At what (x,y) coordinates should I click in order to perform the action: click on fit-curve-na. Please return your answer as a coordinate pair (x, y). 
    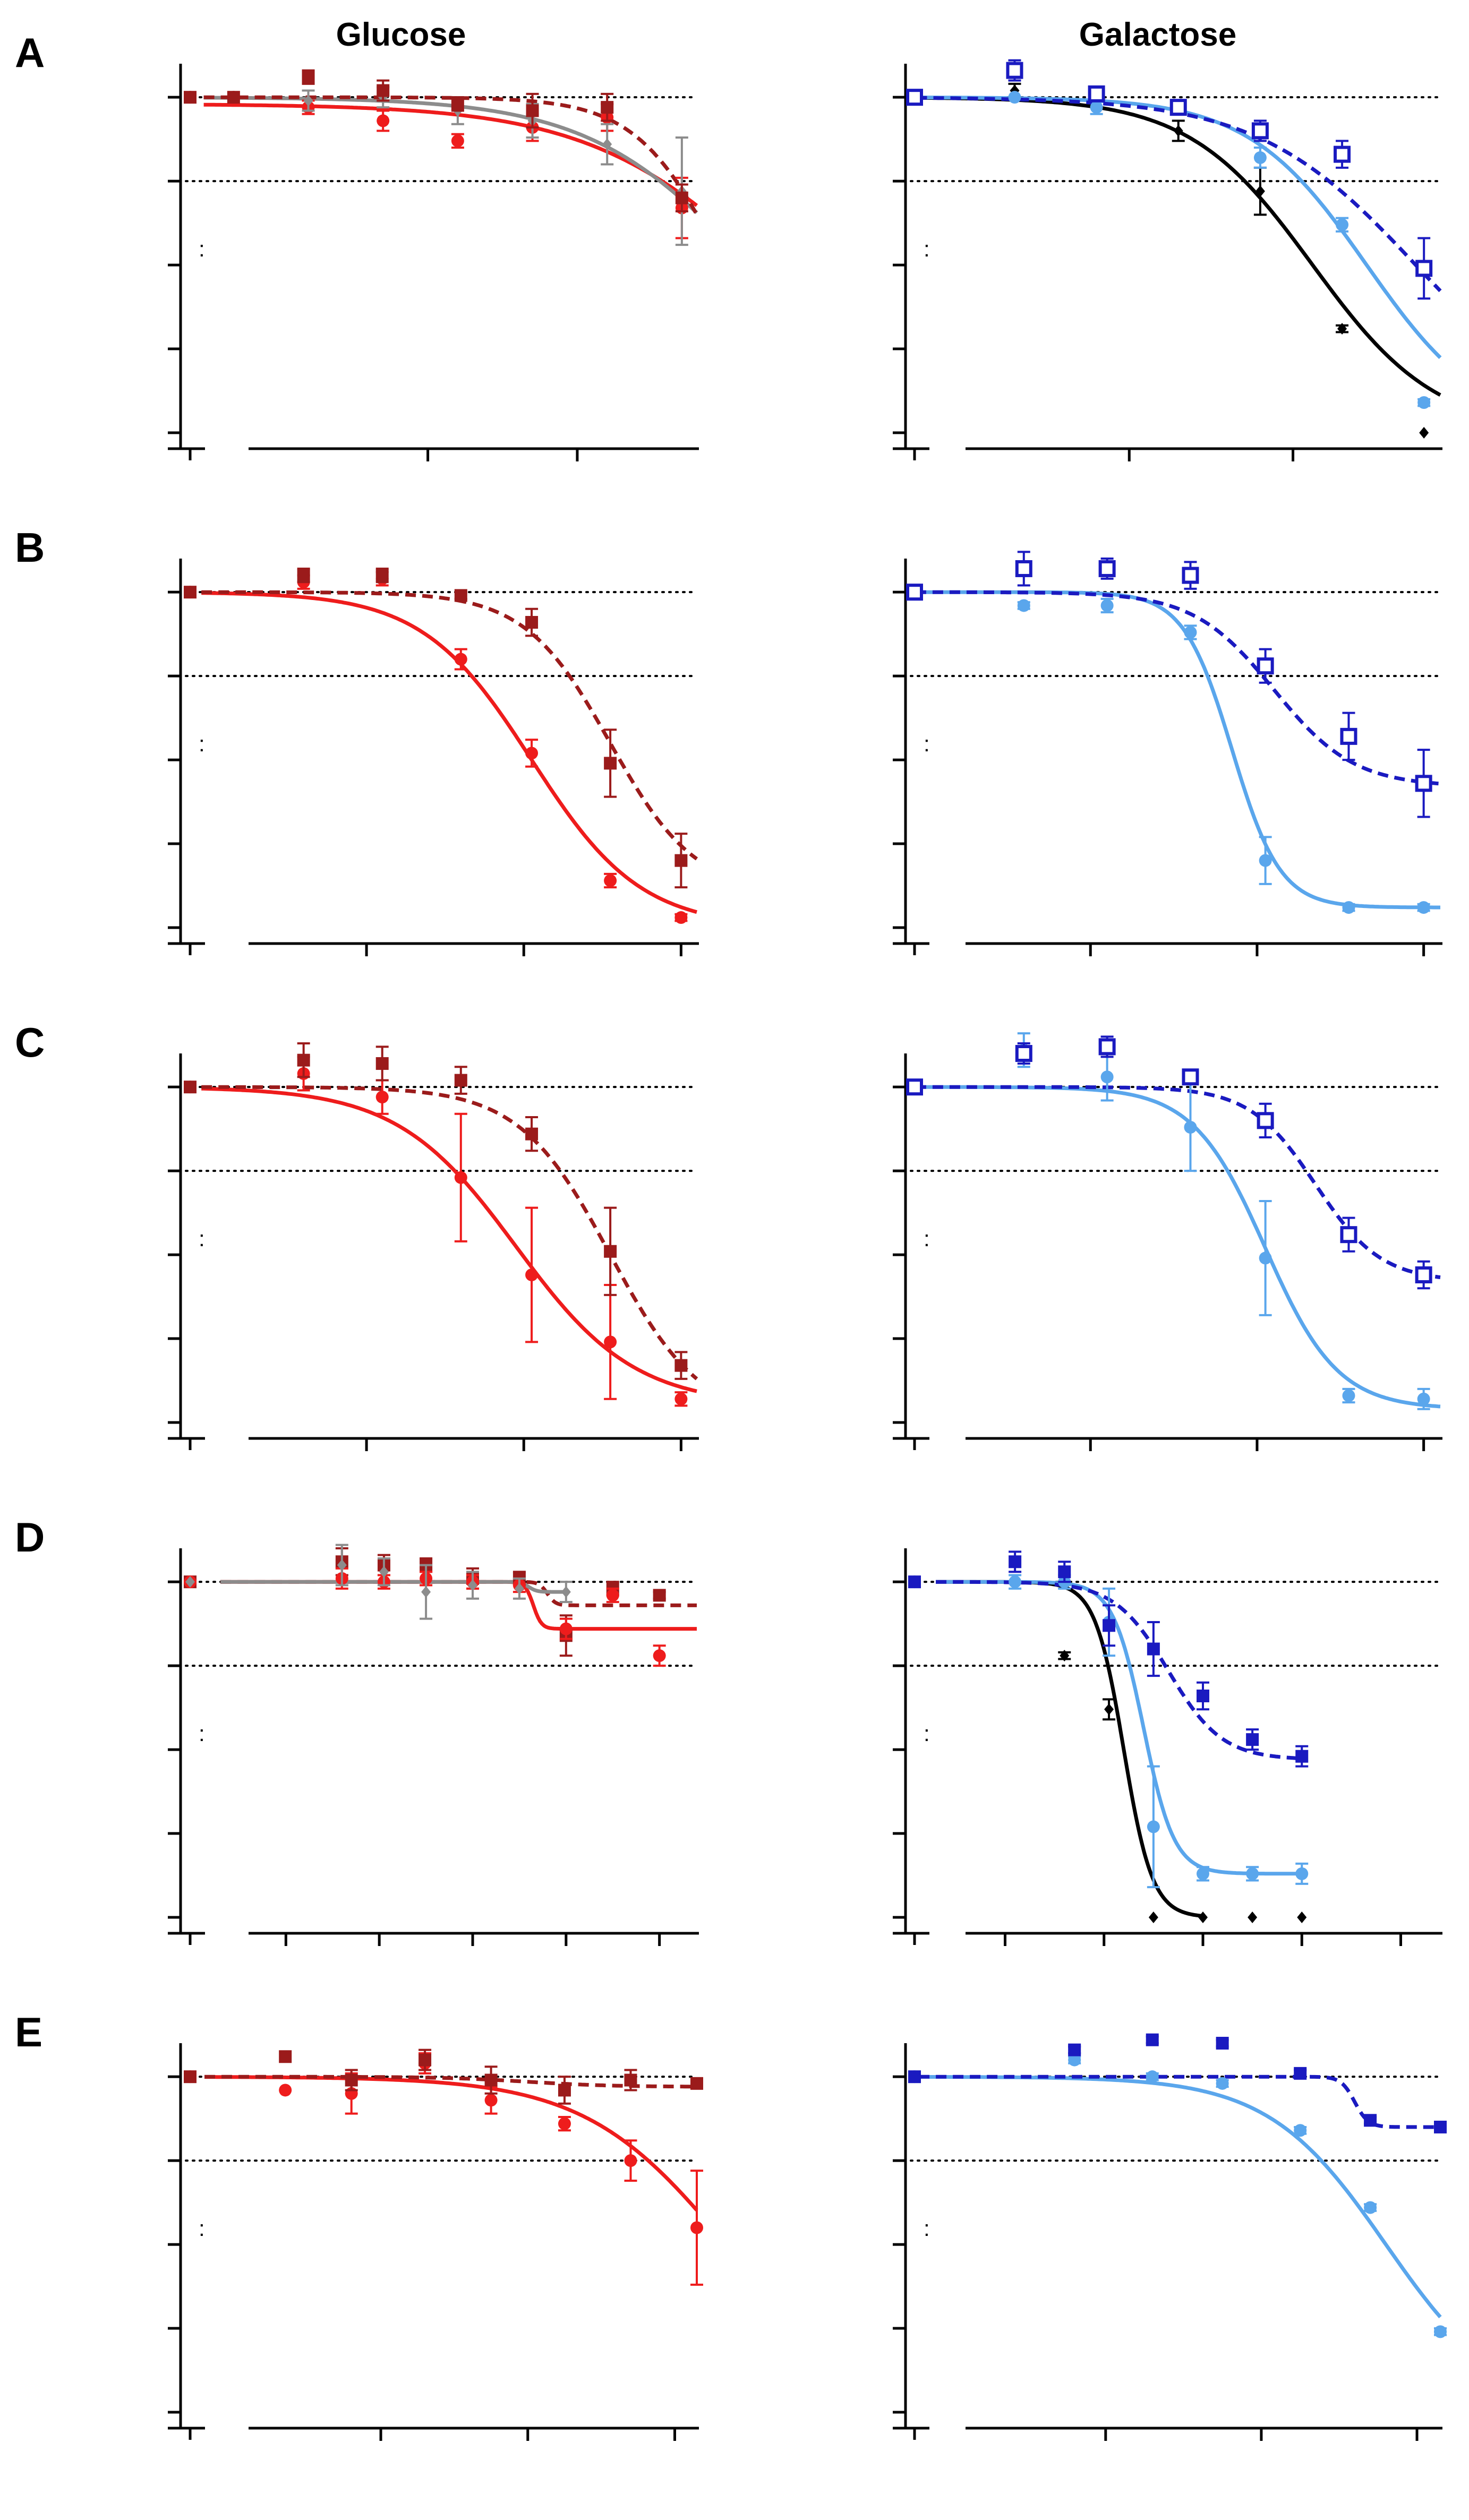
    Looking at the image, I should click on (451, 155).